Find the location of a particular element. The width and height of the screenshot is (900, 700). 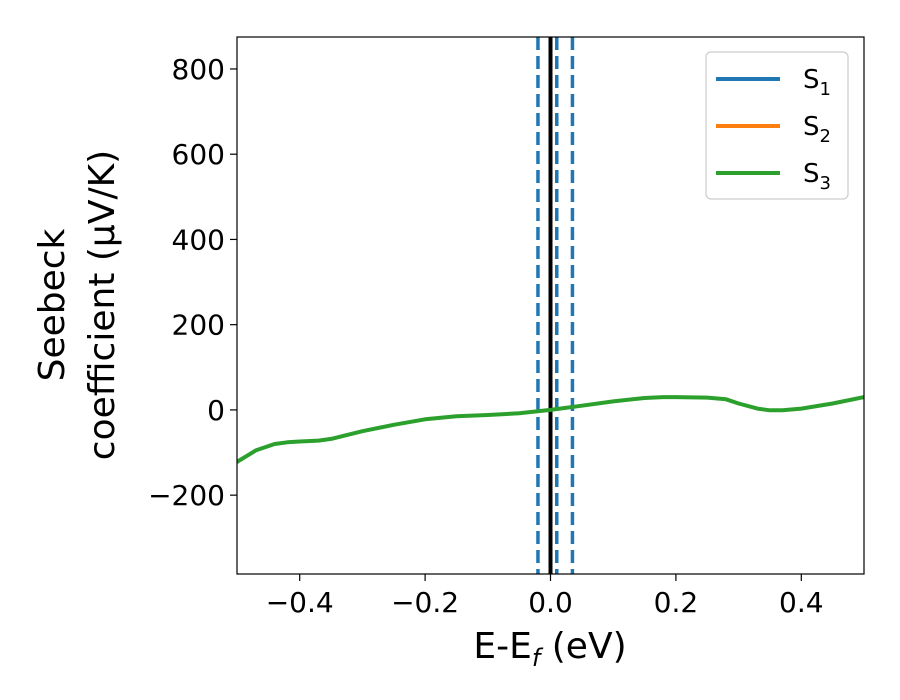

x-axis: −0.4 −0.2 0.0 0.2 0.4 is located at coordinates (545, 596).